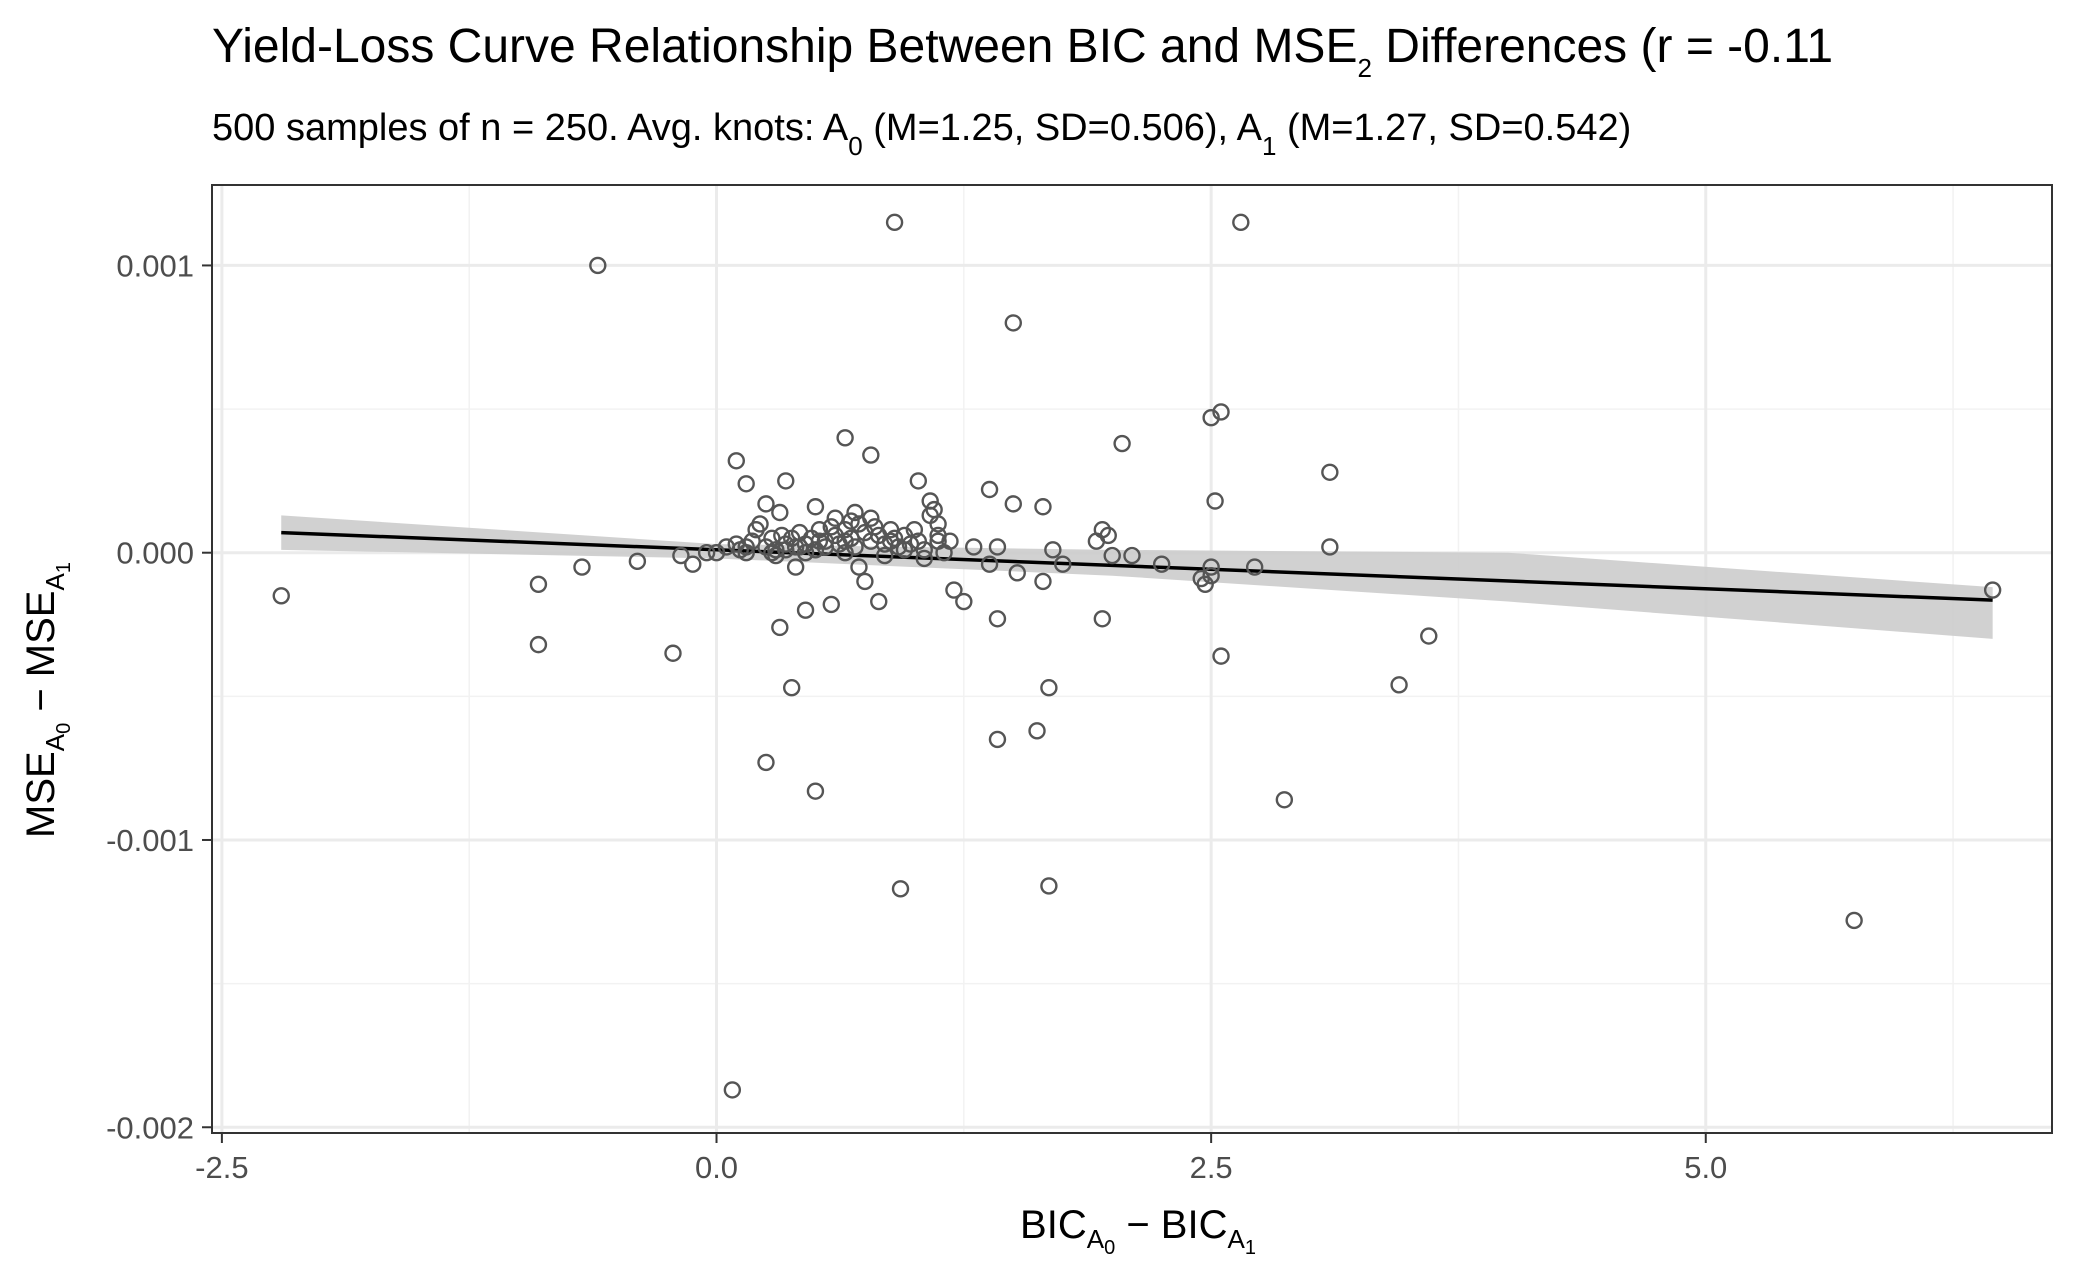  What do you see at coordinates (47, 700) in the screenshot?
I see `y-axis-title: MSEA0 − MSEA1` at bounding box center [47, 700].